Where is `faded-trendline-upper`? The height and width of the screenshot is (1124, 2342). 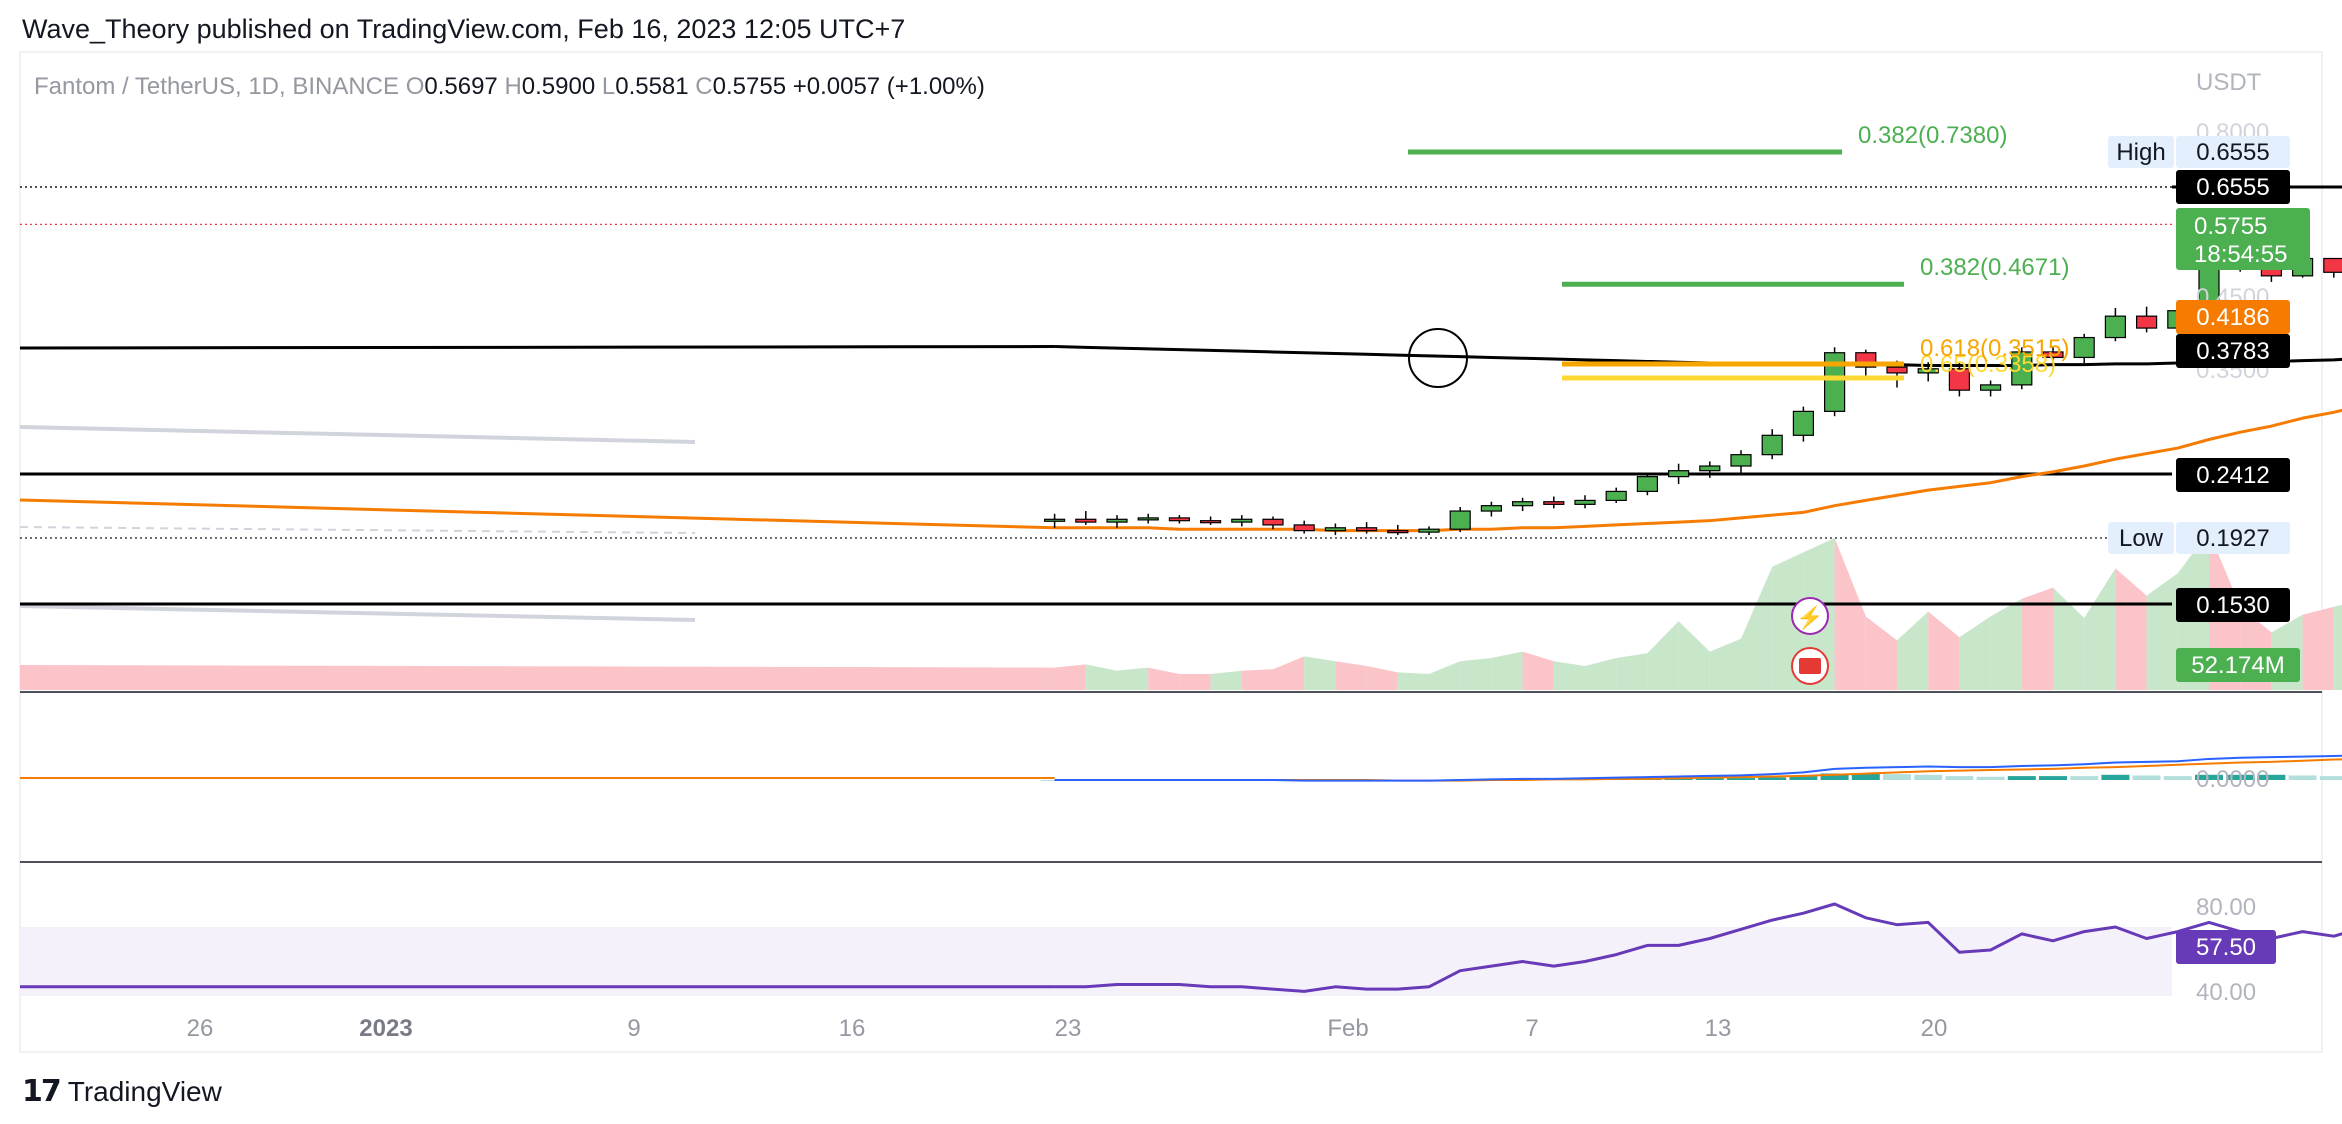 faded-trendline-upper is located at coordinates (357, 434).